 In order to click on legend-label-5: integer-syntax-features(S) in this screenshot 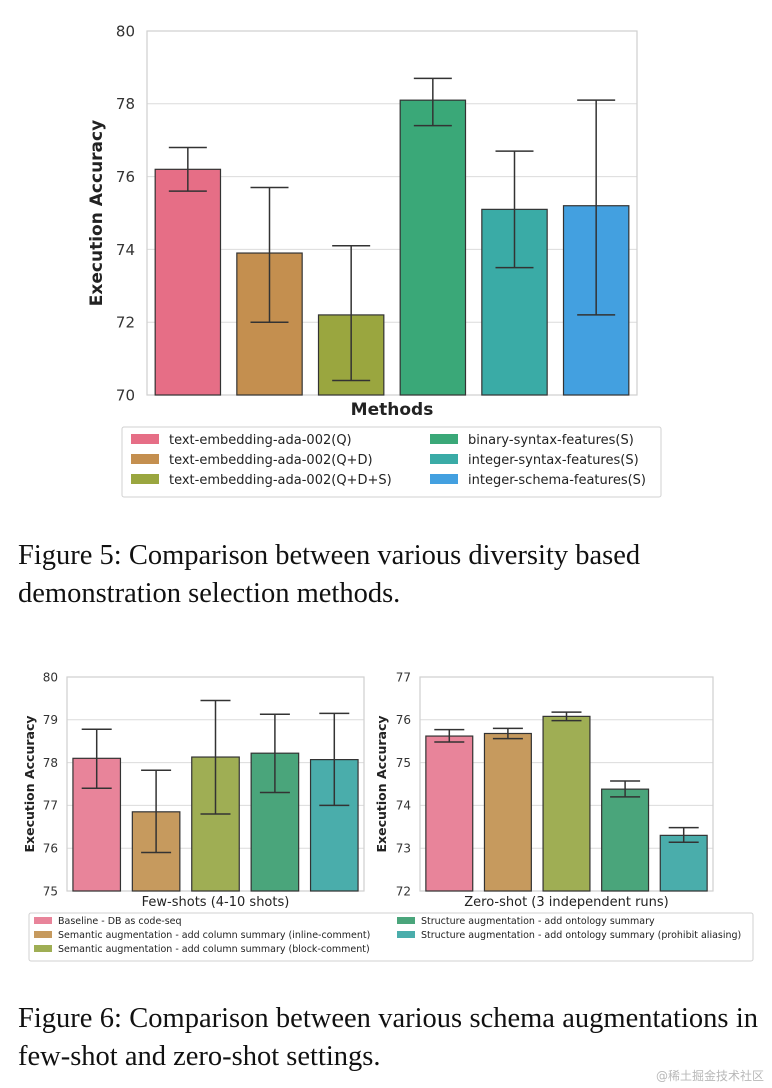, I will do `click(553, 460)`.